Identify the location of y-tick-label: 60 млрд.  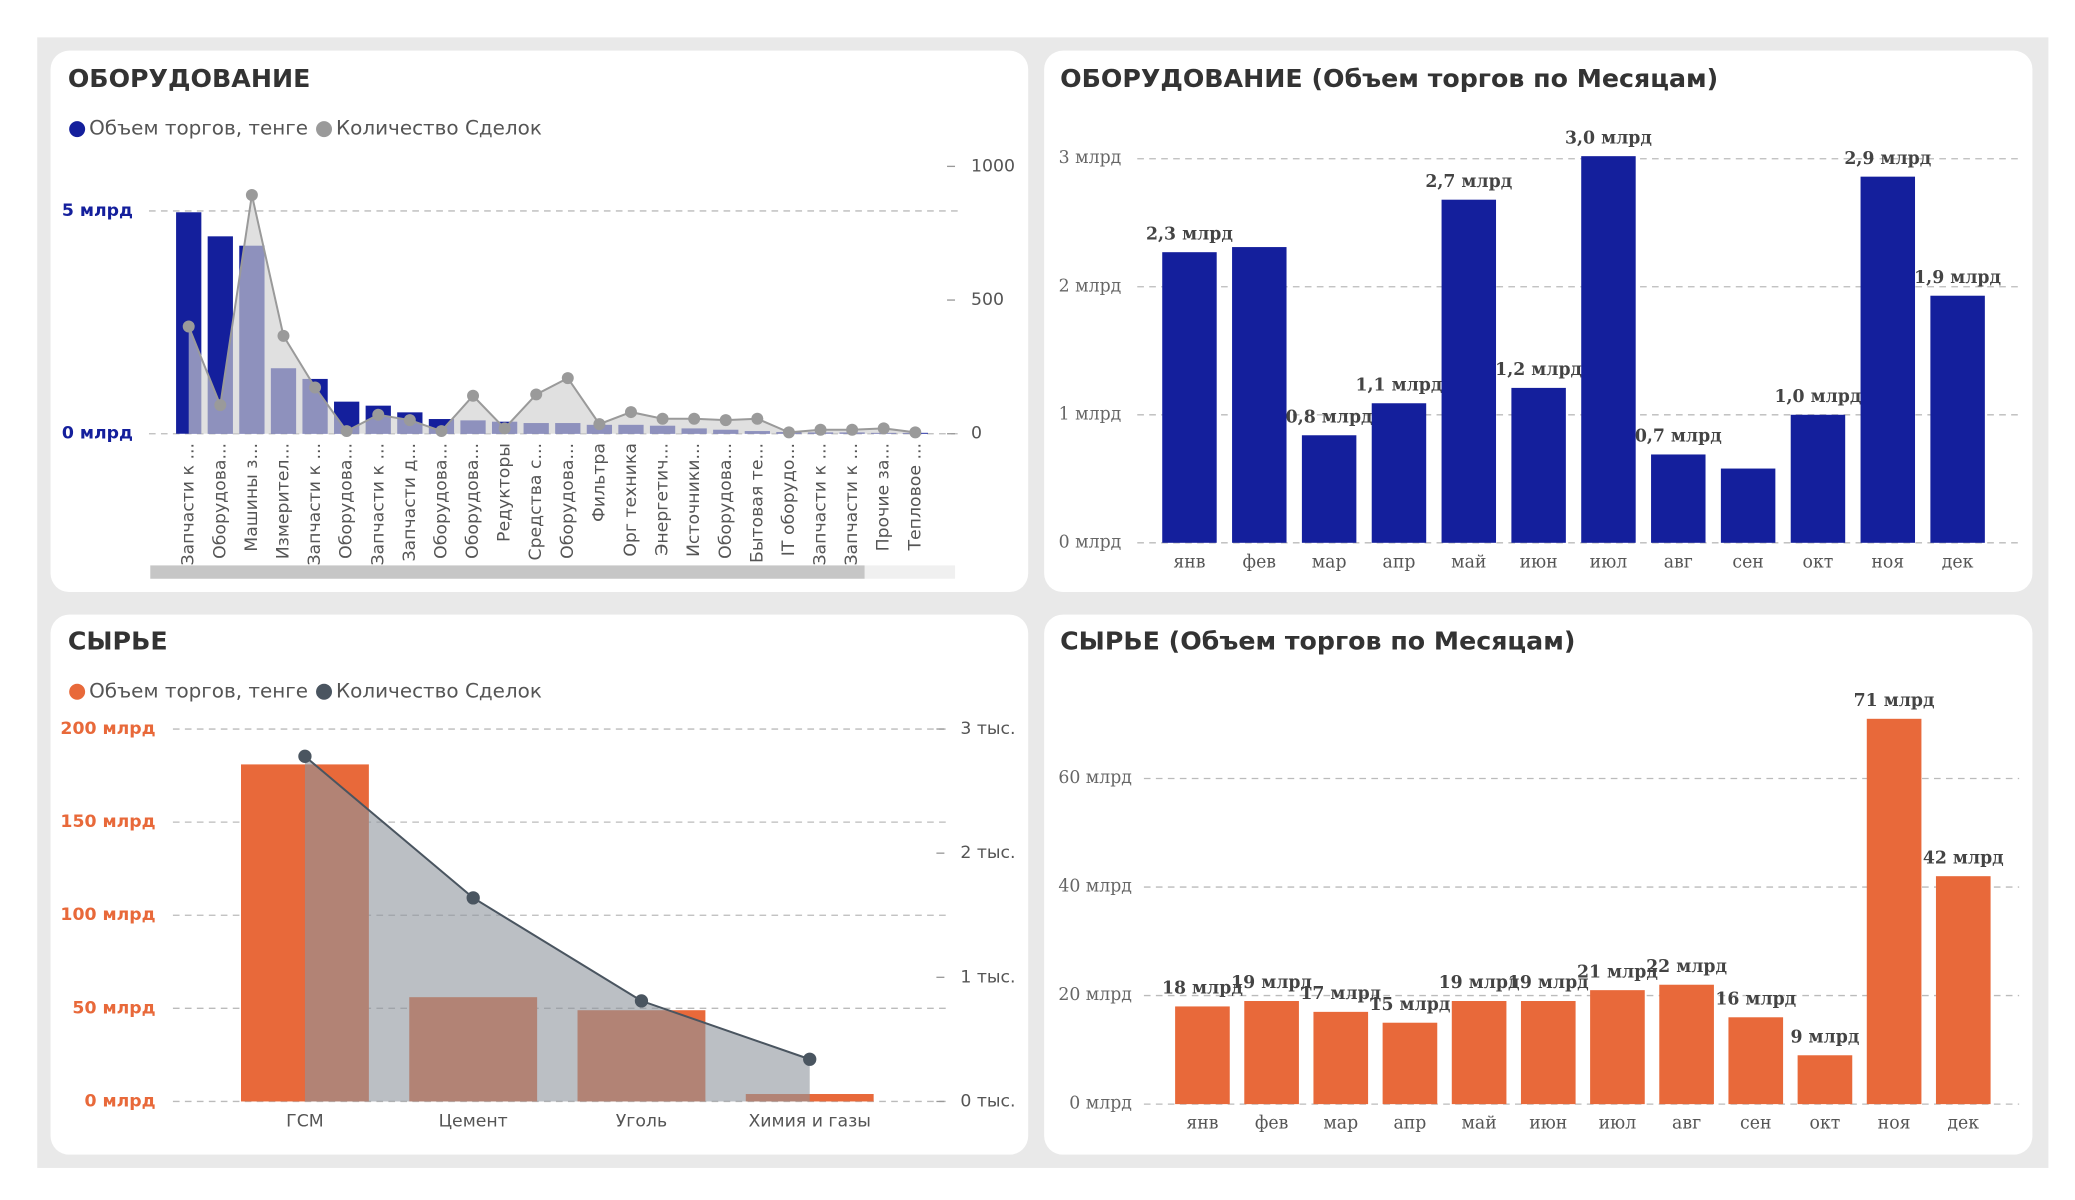
(1095, 778).